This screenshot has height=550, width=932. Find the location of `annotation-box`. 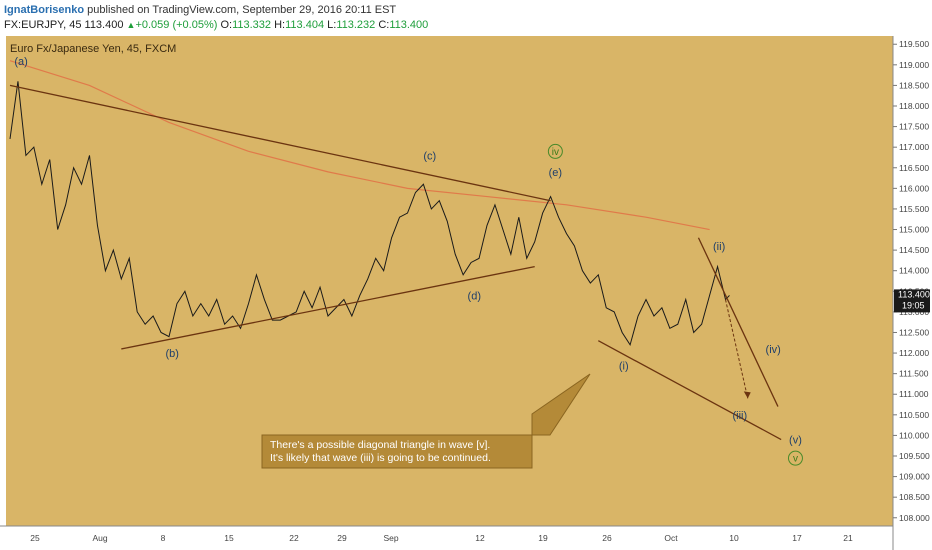

annotation-box is located at coordinates (397, 451).